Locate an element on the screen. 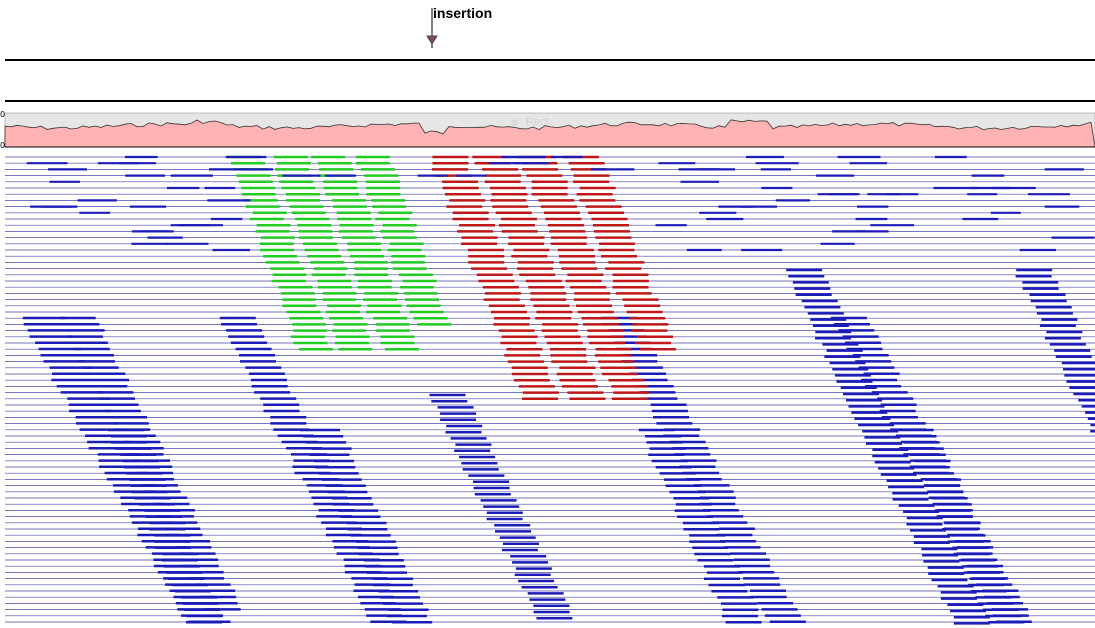  down-arrow-icon is located at coordinates (432, 40).